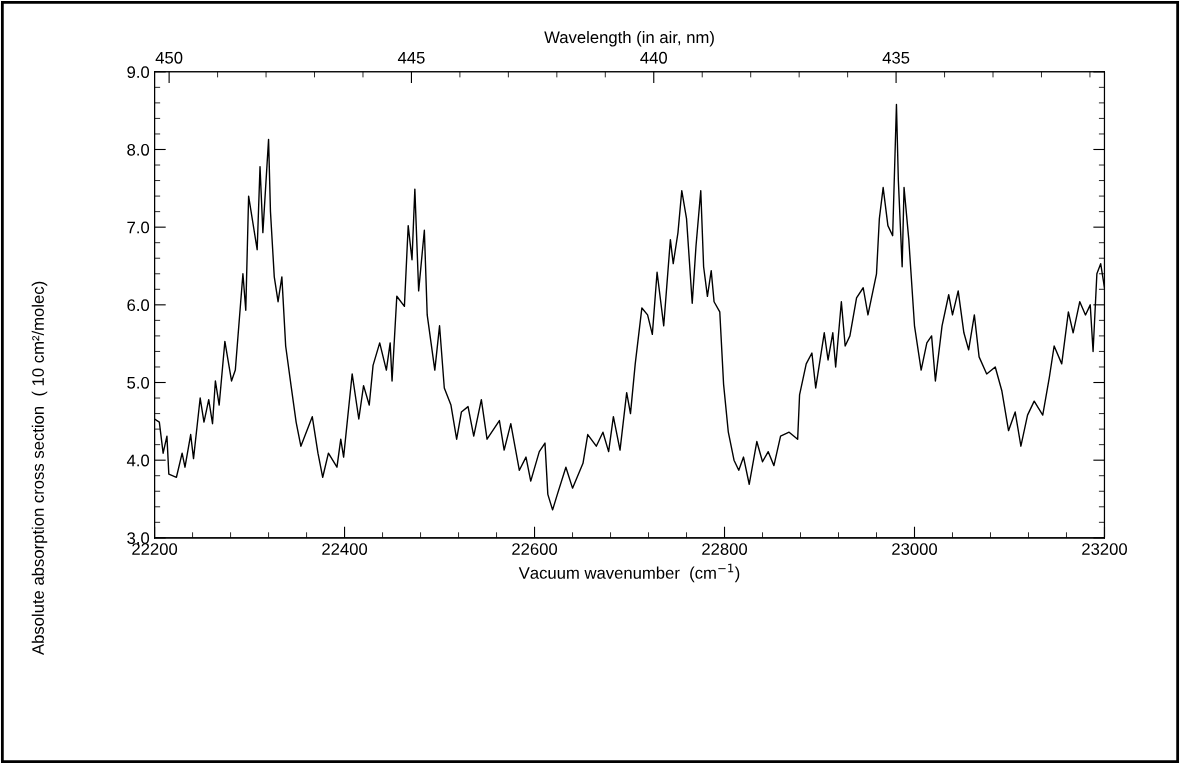  Describe the element at coordinates (345, 549) in the screenshot. I see `x-tick-label: 22400` at that location.